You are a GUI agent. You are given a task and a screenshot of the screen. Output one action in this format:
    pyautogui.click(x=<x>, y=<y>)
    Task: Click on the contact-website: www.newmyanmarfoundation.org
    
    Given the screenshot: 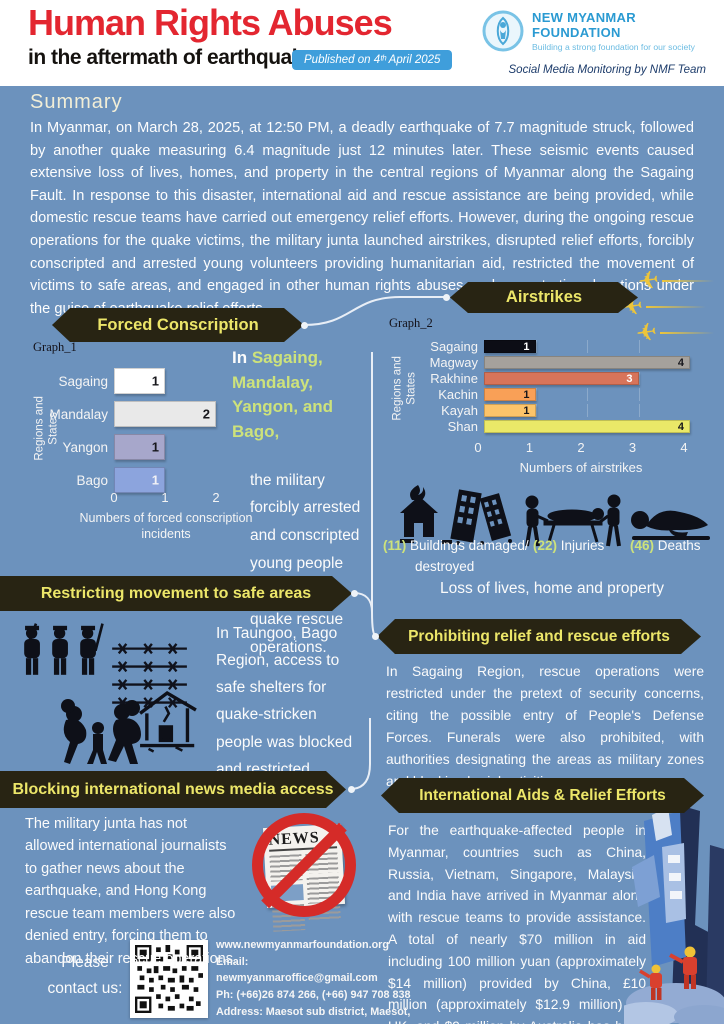 What is the action you would take?
    pyautogui.click(x=302, y=945)
    